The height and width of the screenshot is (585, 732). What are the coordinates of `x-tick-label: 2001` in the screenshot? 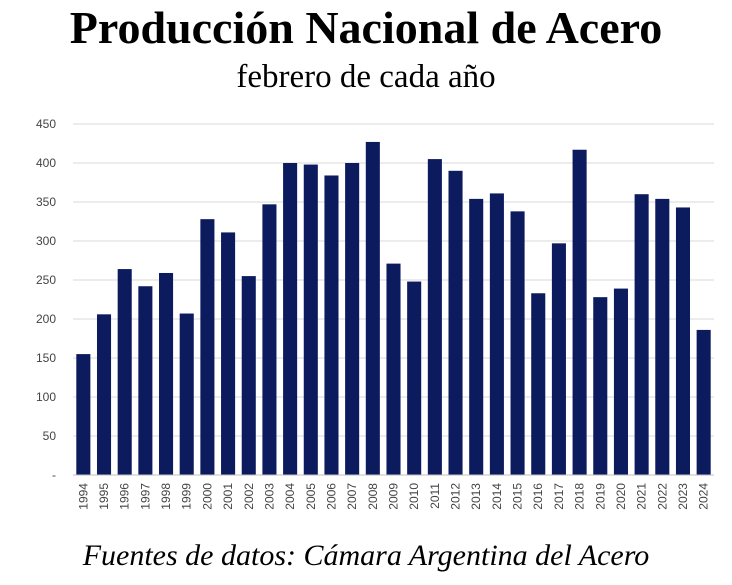 It's located at (228, 496).